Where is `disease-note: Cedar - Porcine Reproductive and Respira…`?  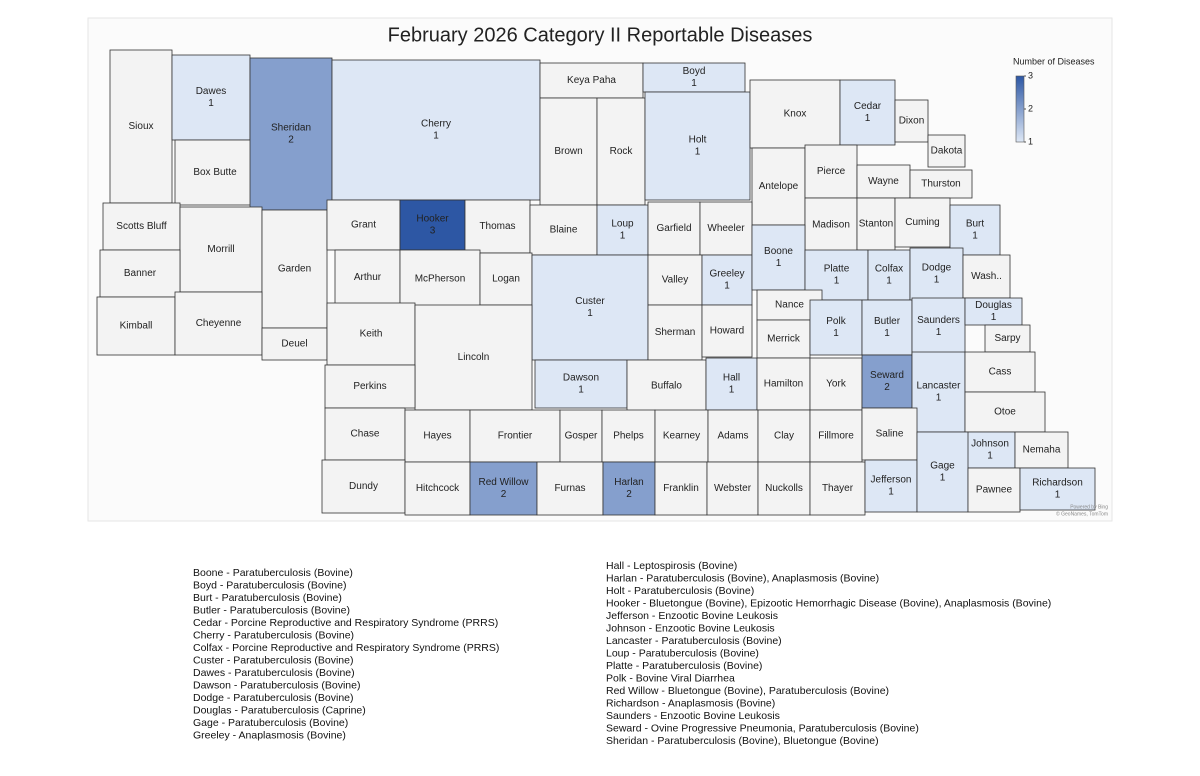
disease-note: Cedar - Porcine Reproductive and Respira… is located at coordinates (345, 623).